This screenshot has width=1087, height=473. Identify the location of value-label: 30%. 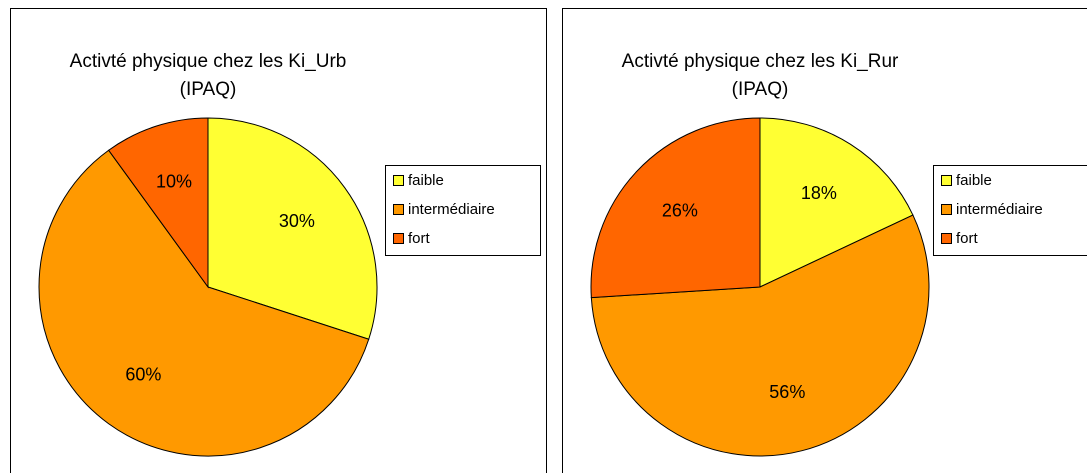
(297, 221).